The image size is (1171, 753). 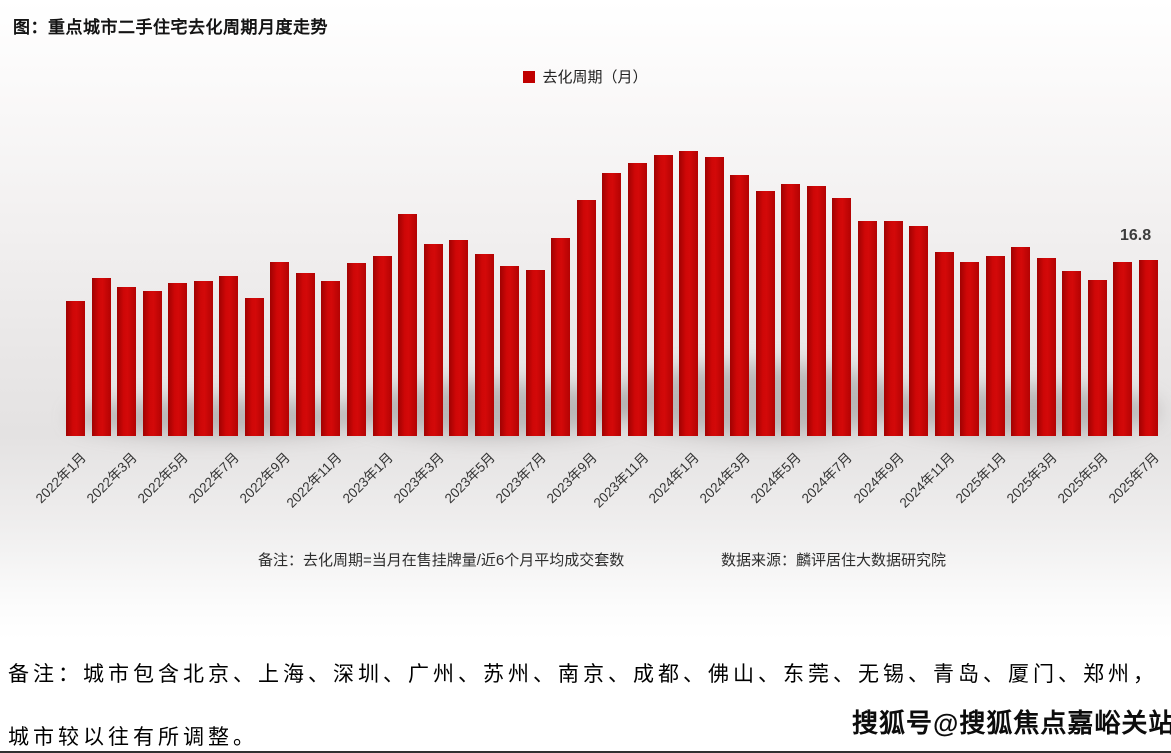 I want to click on bar-2025年3月, so click(x=1046, y=347).